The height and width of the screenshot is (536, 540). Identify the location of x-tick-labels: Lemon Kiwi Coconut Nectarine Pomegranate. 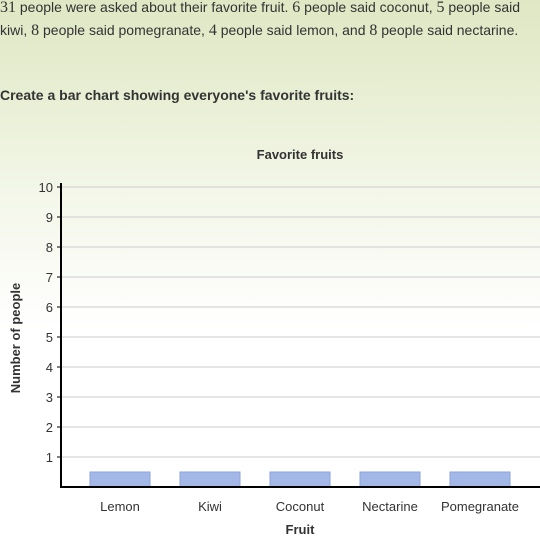
(309, 506).